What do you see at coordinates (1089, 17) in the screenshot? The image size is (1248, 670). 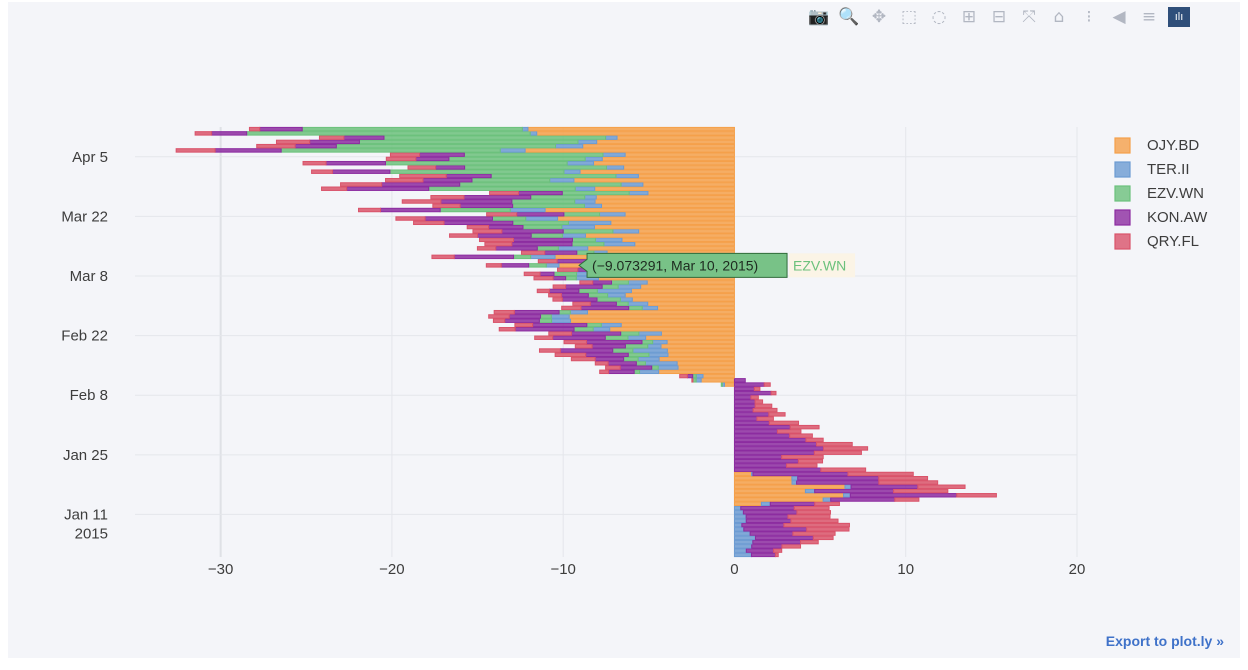 I see `spike-lines-icon: ⁝` at bounding box center [1089, 17].